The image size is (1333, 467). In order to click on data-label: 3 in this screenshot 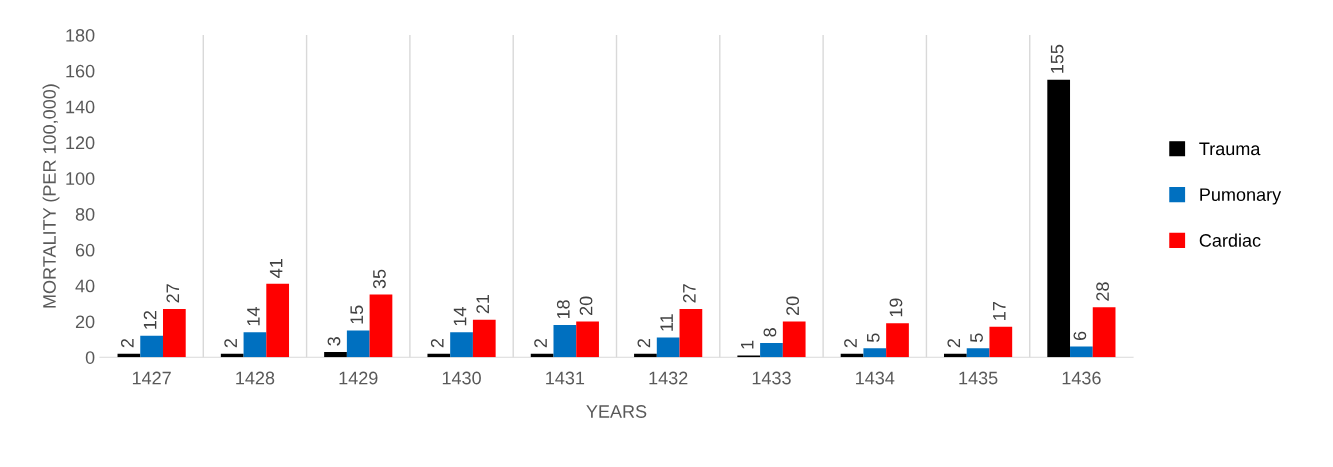, I will do `click(334, 341)`.